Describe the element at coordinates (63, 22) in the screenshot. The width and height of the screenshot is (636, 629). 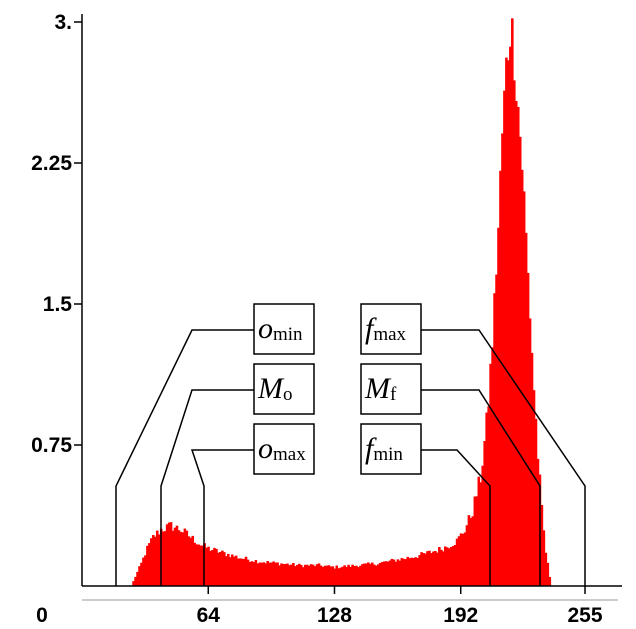
I see `y-tick-label: 3.` at that location.